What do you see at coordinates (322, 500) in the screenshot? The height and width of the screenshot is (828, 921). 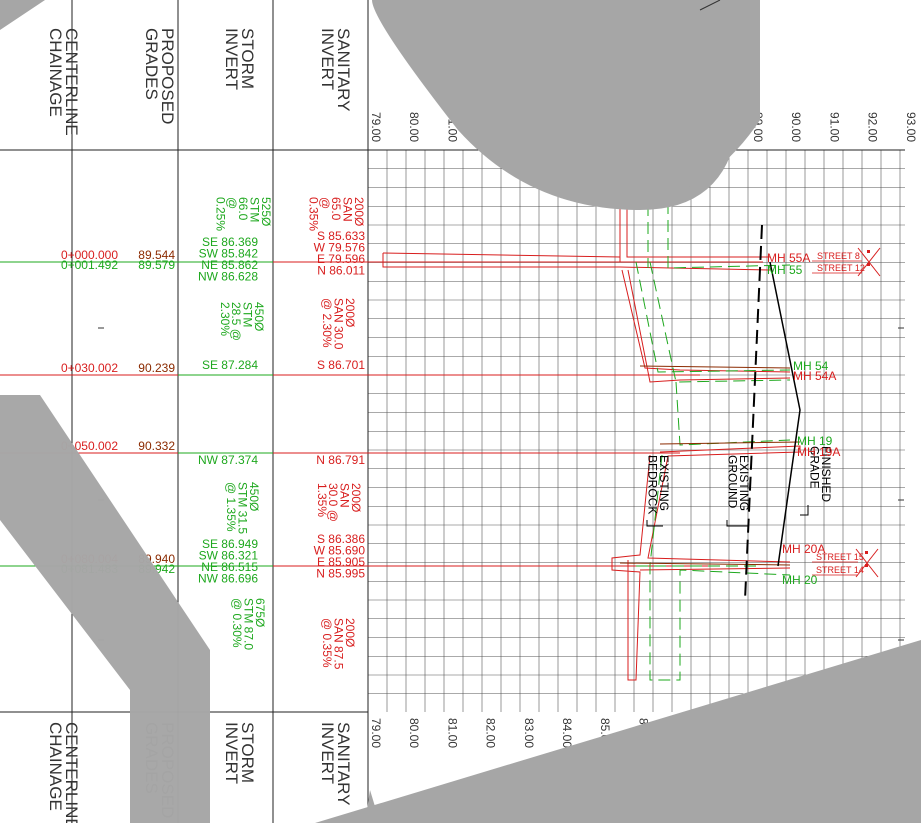 I see `sanitary-pipe-label-line: 1.35%` at bounding box center [322, 500].